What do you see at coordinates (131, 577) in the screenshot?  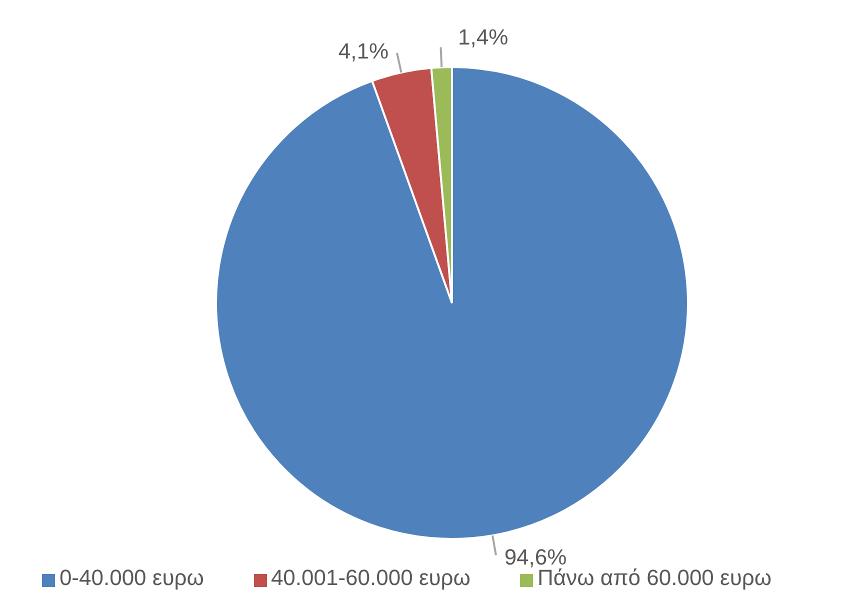 I see `legend-label: 0-40.000 ευρω` at bounding box center [131, 577].